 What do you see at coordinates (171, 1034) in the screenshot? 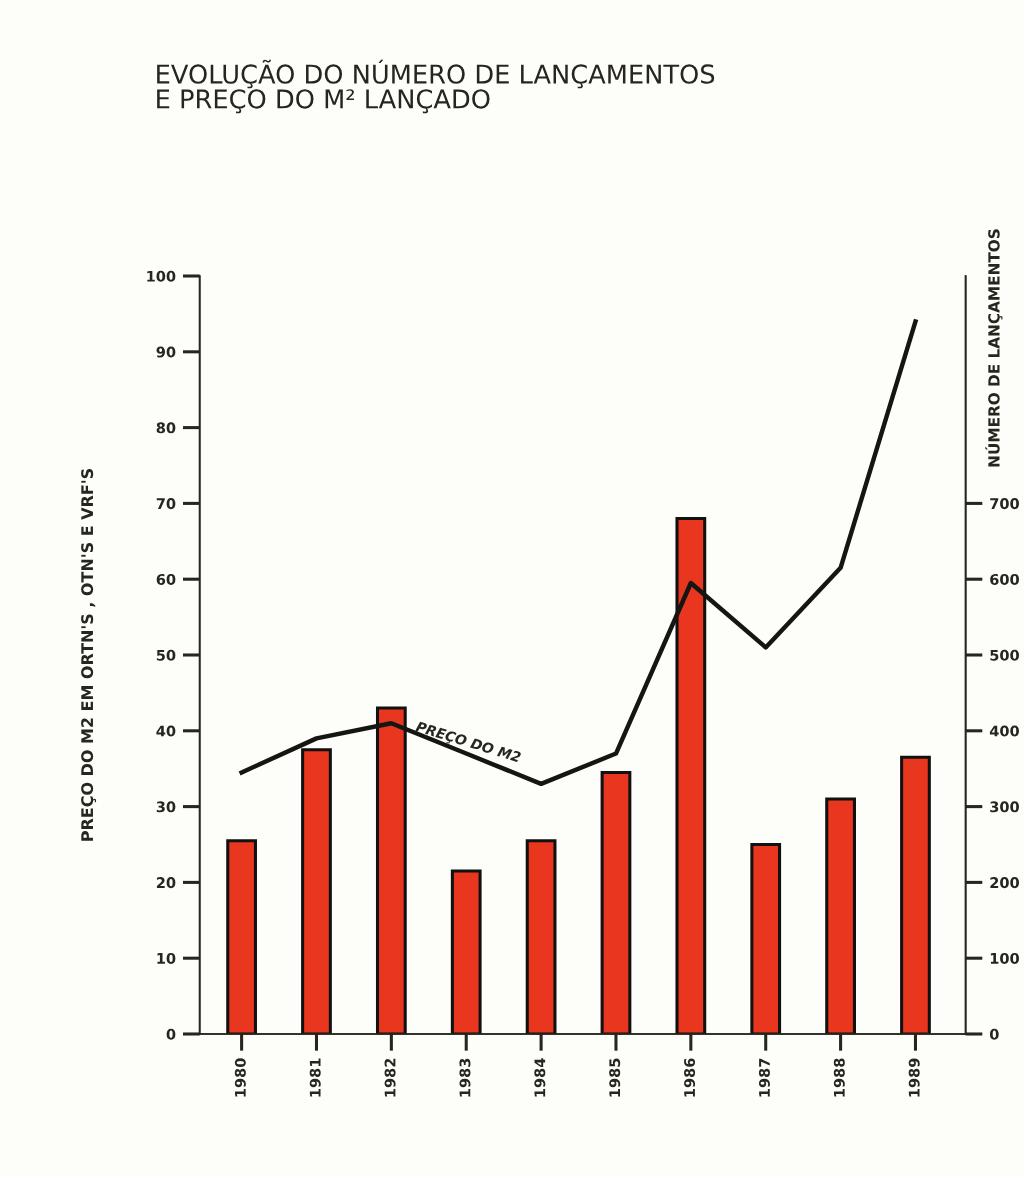
I see `y-tick-label: 0` at bounding box center [171, 1034].